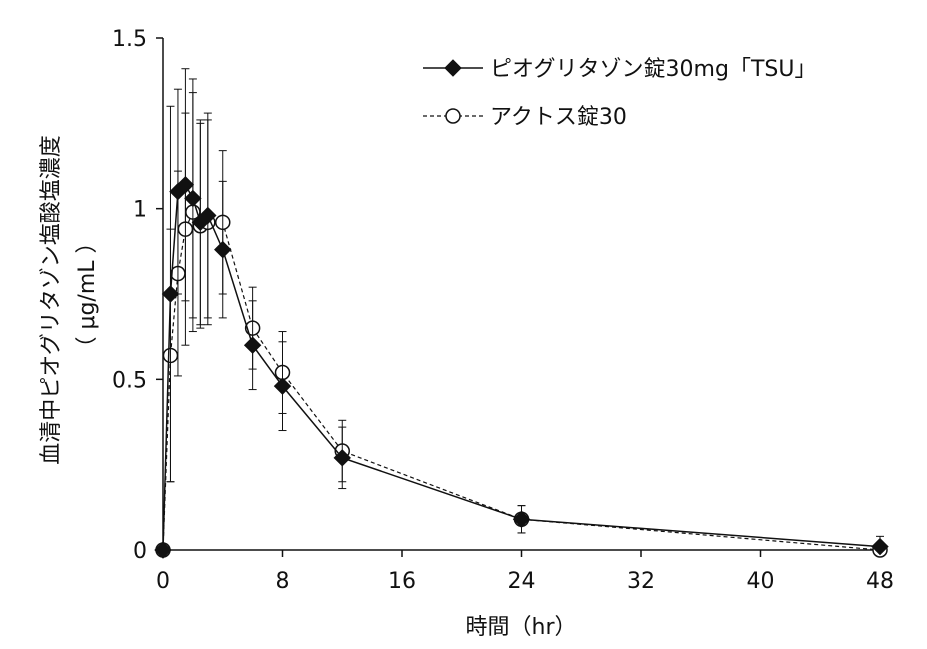 The width and height of the screenshot is (927, 649). What do you see at coordinates (619, 93) in the screenshot?
I see `legend: ピオグリタゾン錠30mg「TSU」 アクトス錠30` at bounding box center [619, 93].